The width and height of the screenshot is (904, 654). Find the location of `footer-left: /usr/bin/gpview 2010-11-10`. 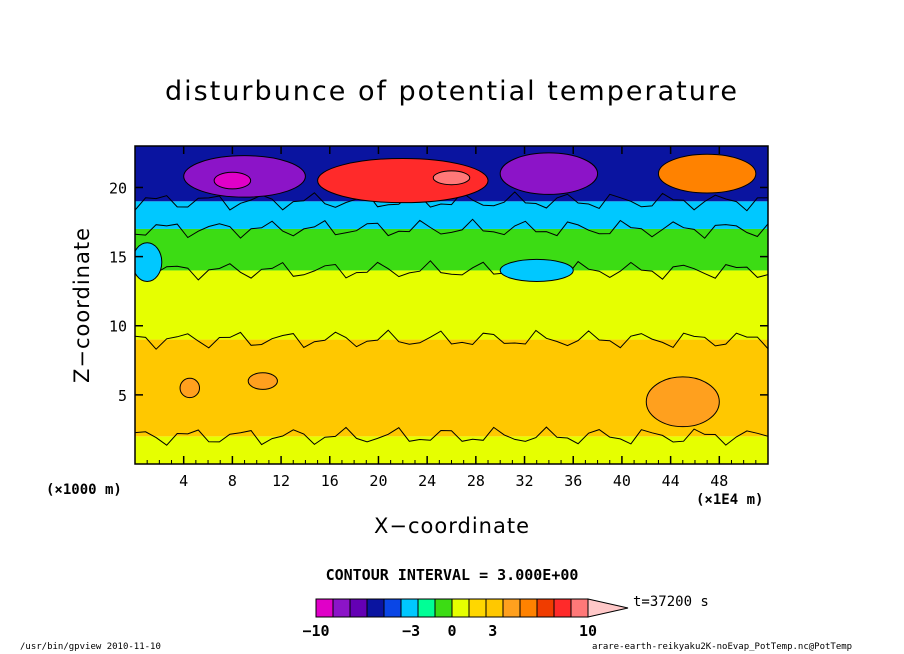

footer-left: /usr/bin/gpview 2010-11-10 is located at coordinates (90, 647).